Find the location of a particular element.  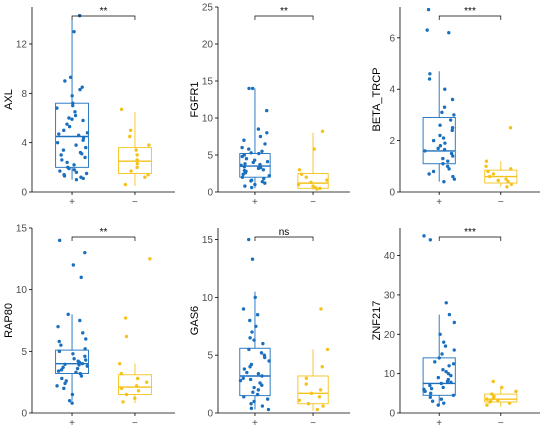

x-tick-label: + is located at coordinates (72, 422).